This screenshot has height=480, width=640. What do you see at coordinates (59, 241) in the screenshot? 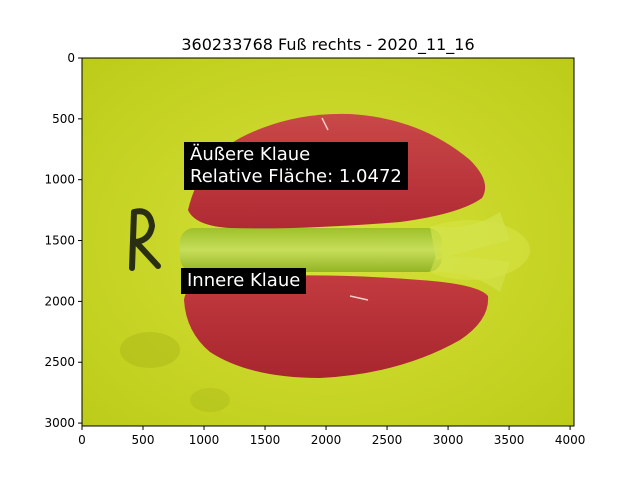
I see `y-tick-label: 1500` at bounding box center [59, 241].